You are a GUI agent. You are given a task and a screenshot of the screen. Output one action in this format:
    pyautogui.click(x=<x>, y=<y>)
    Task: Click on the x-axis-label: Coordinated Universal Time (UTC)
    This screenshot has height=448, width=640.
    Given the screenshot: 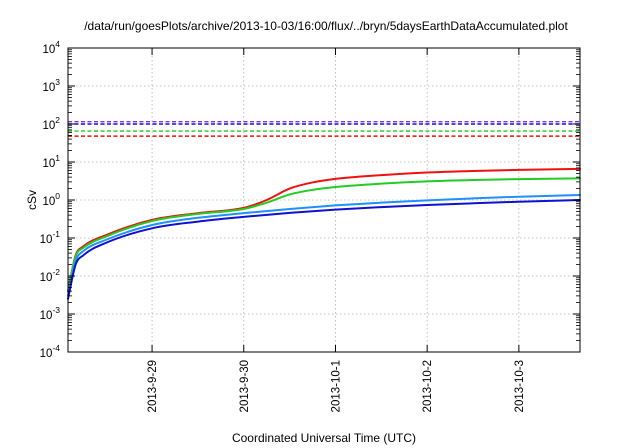 What is the action you would take?
    pyautogui.click(x=324, y=438)
    